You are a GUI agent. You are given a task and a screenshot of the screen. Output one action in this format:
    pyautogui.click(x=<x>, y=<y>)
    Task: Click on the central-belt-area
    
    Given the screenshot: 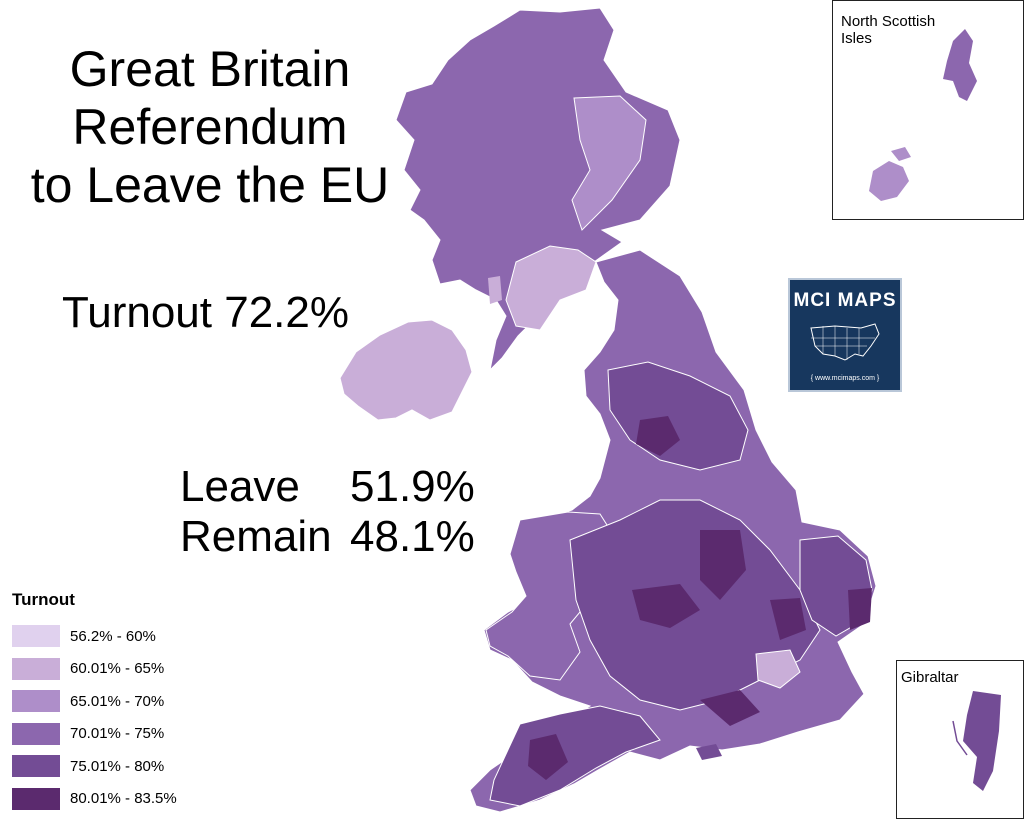 What is the action you would take?
    pyautogui.click(x=551, y=288)
    